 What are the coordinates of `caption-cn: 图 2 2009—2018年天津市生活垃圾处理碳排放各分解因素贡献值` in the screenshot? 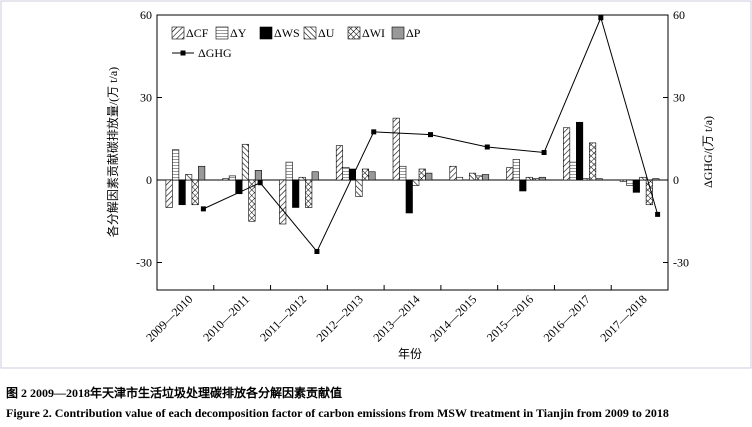 It's located at (174, 393).